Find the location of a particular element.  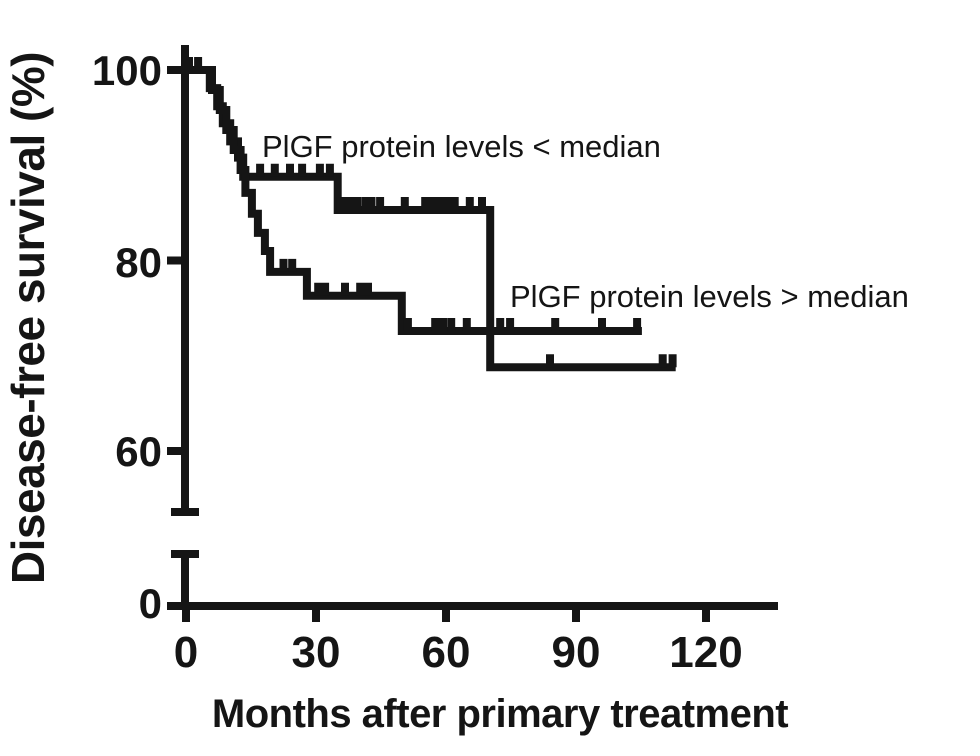

y-tick-label-0: 0 is located at coordinates (150, 603).